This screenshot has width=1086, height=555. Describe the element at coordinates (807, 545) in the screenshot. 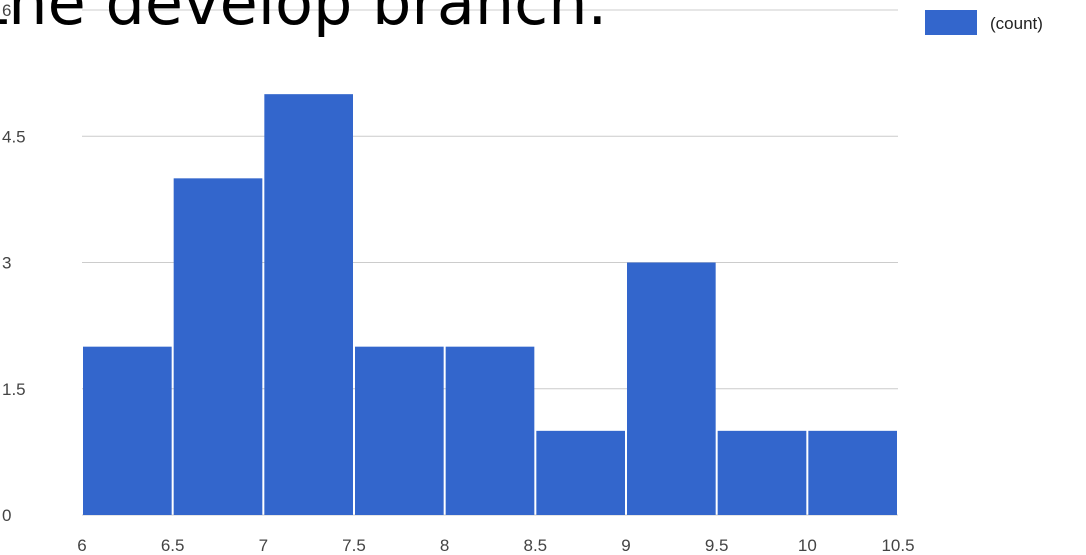

I see `x-tick-label: 10` at that location.